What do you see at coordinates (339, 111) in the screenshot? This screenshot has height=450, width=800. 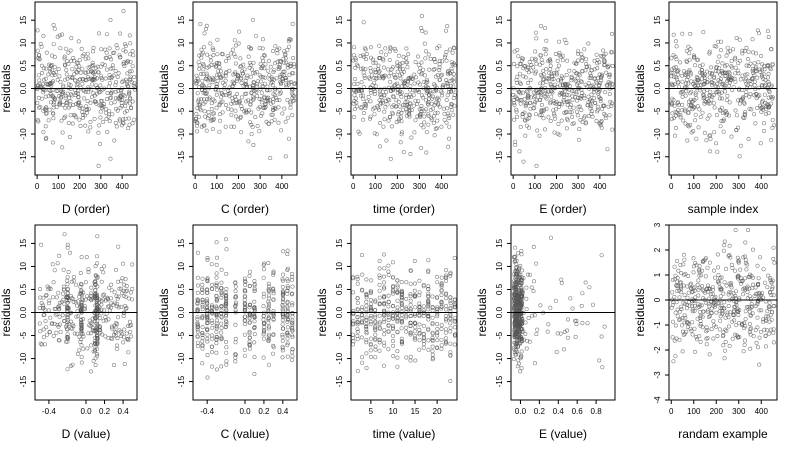 I see `y-tick-label: -5` at bounding box center [339, 111].